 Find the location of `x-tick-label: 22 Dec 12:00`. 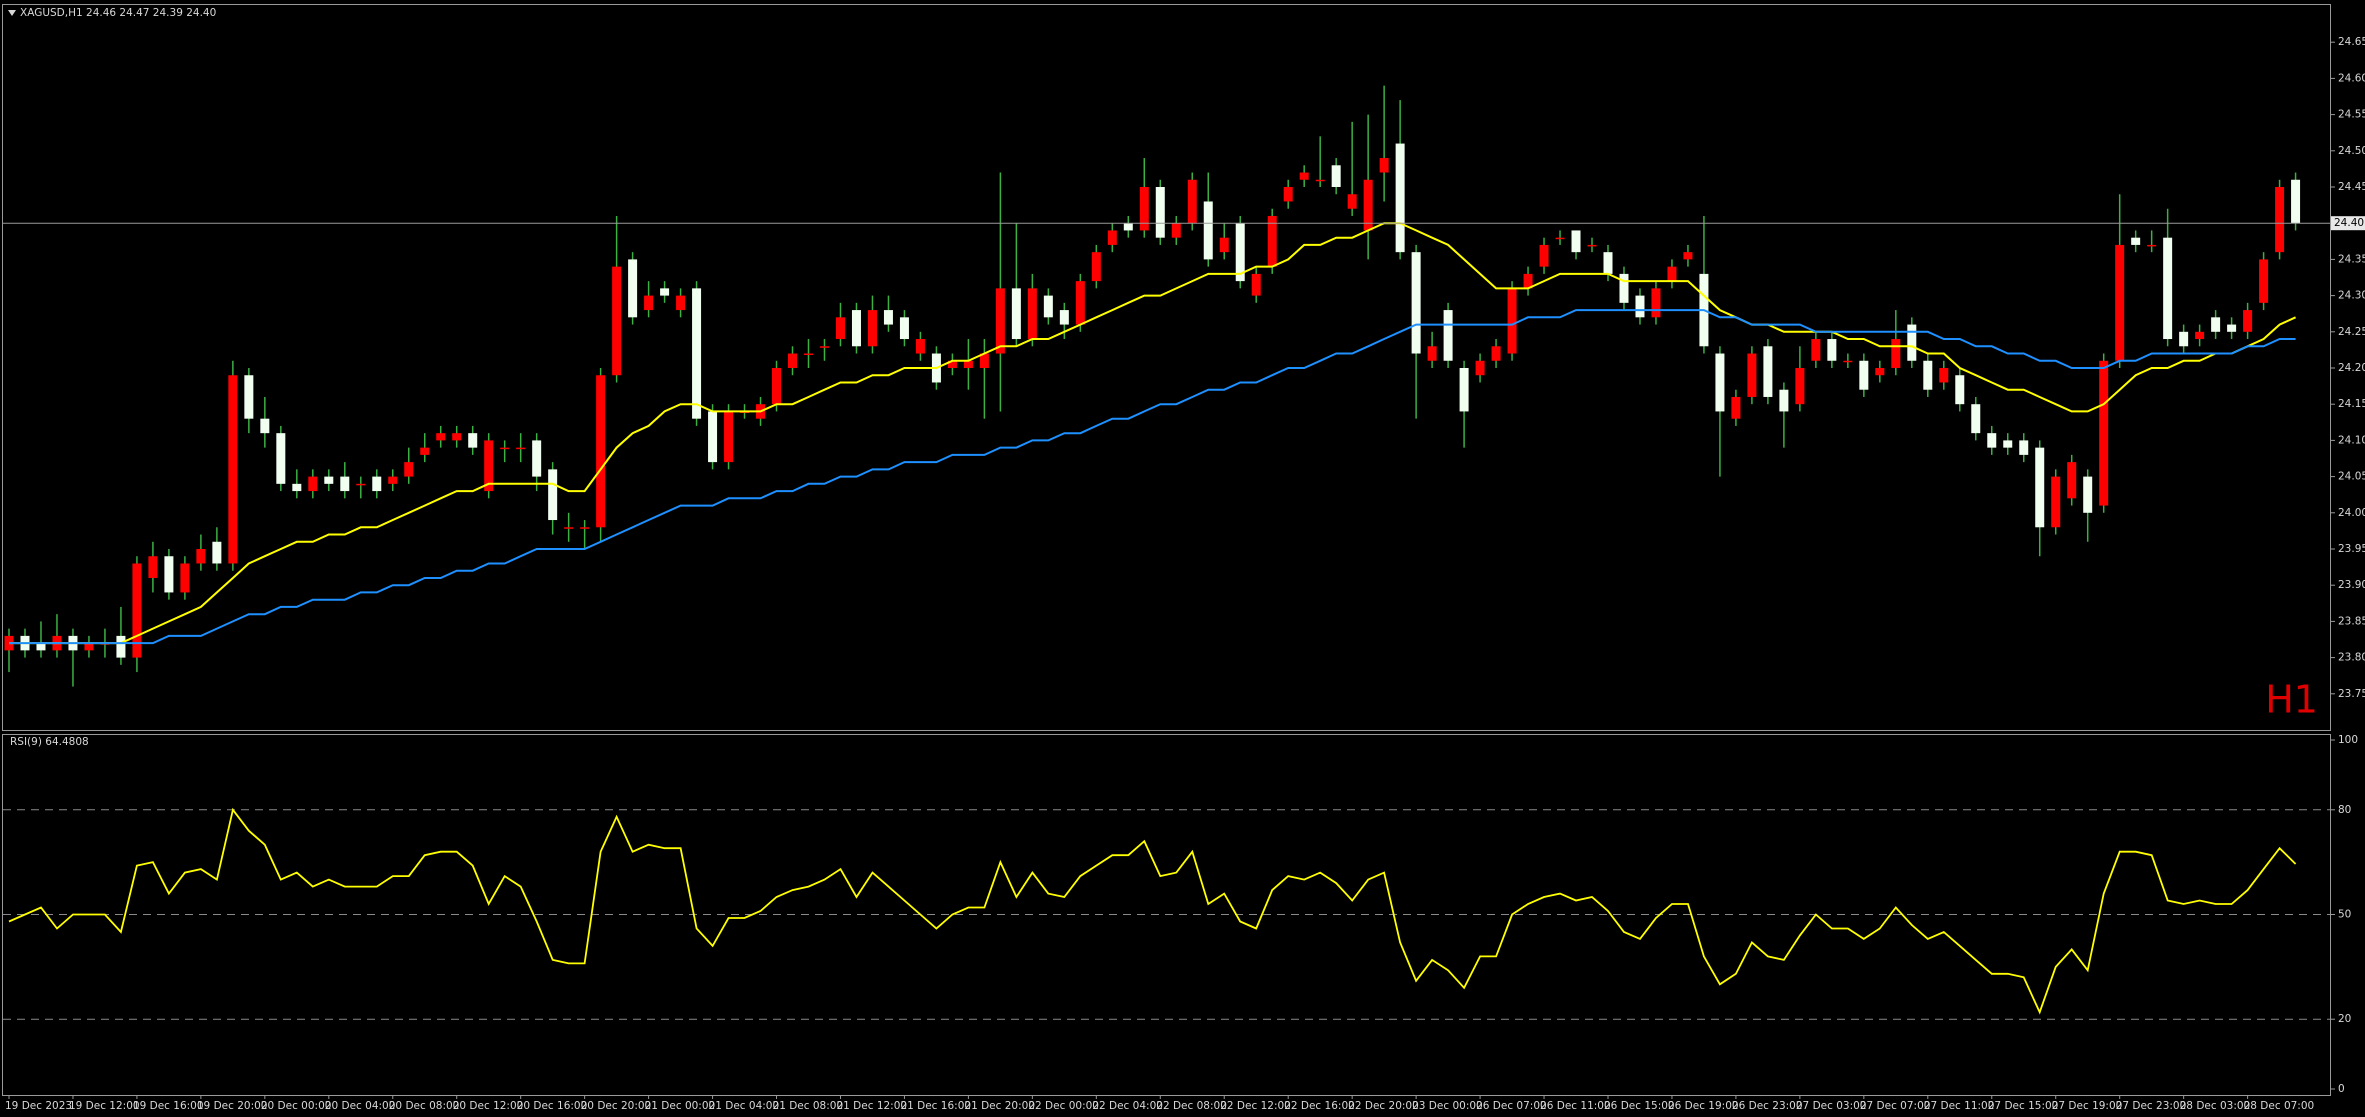

x-tick-label: 22 Dec 12:00 is located at coordinates (1255, 1106).